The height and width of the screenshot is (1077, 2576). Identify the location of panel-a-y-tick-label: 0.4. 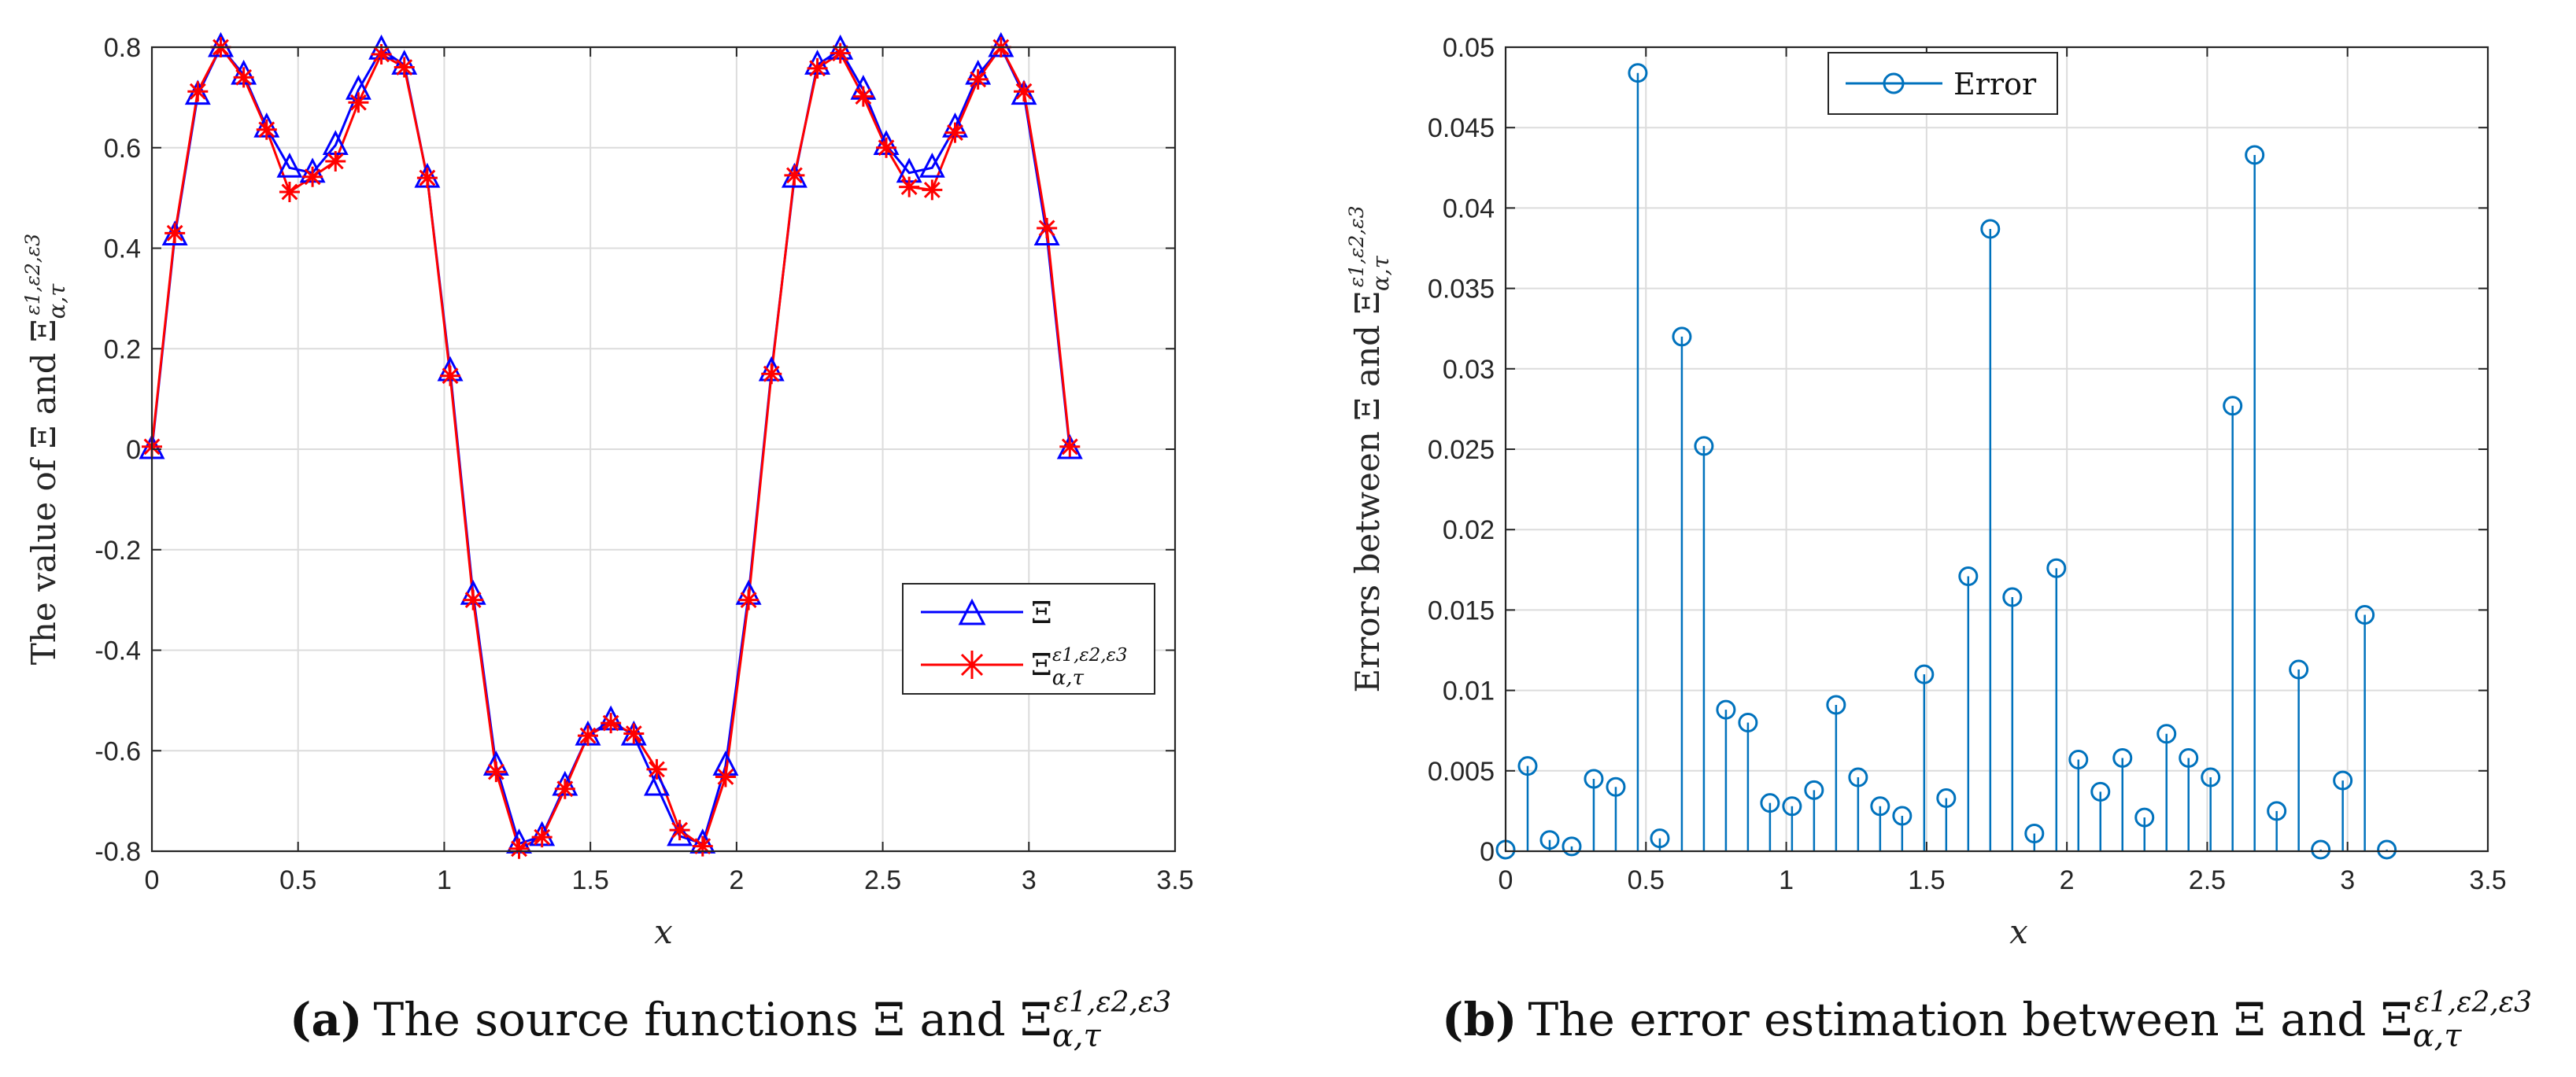
(122, 249).